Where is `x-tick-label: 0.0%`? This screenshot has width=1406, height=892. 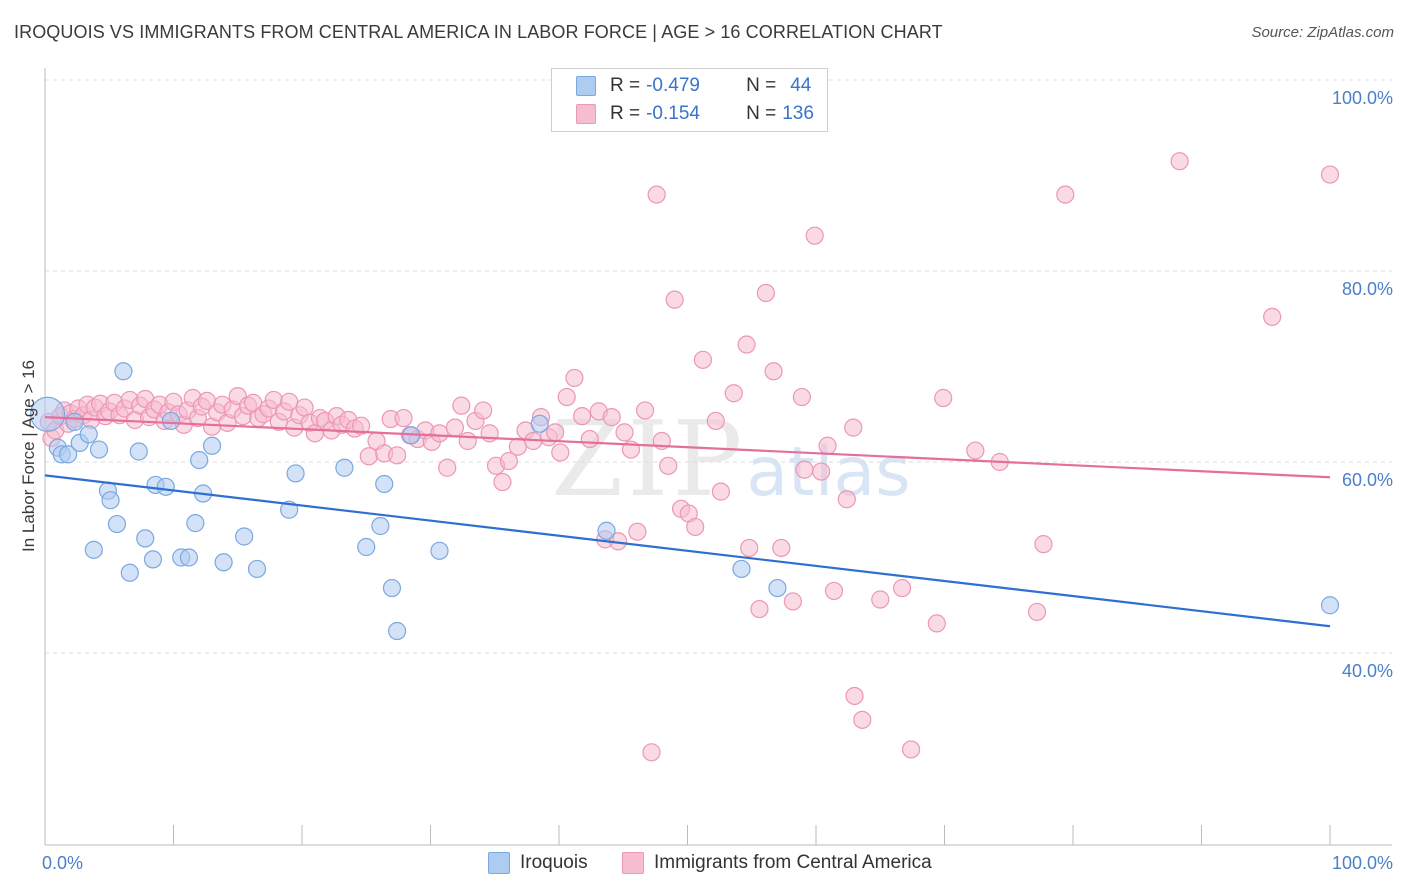
x-tick-label: 0.0% is located at coordinates (62, 863).